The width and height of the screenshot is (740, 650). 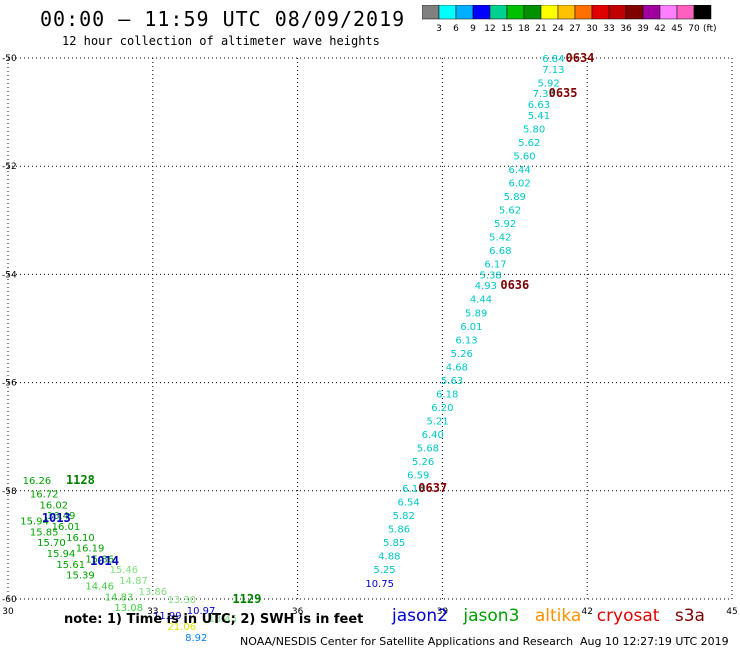 I want to click on legend-cryosat: cryosat, so click(x=628, y=616).